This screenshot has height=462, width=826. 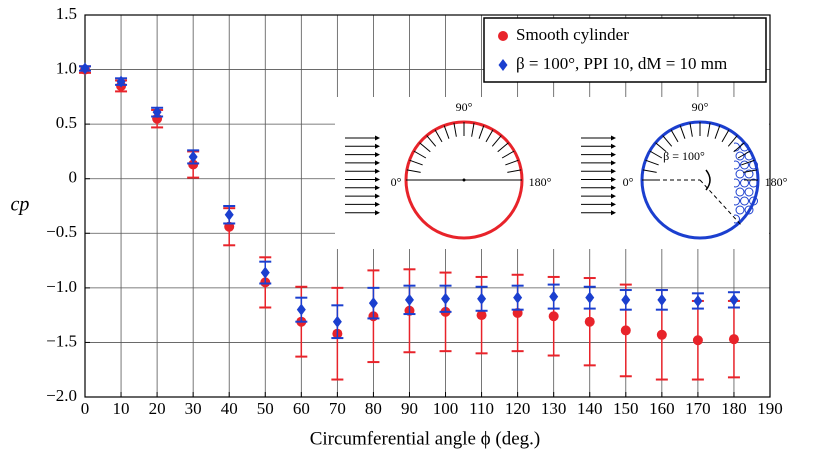 What do you see at coordinates (662, 408) in the screenshot?
I see `x-tick-label: 160` at bounding box center [662, 408].